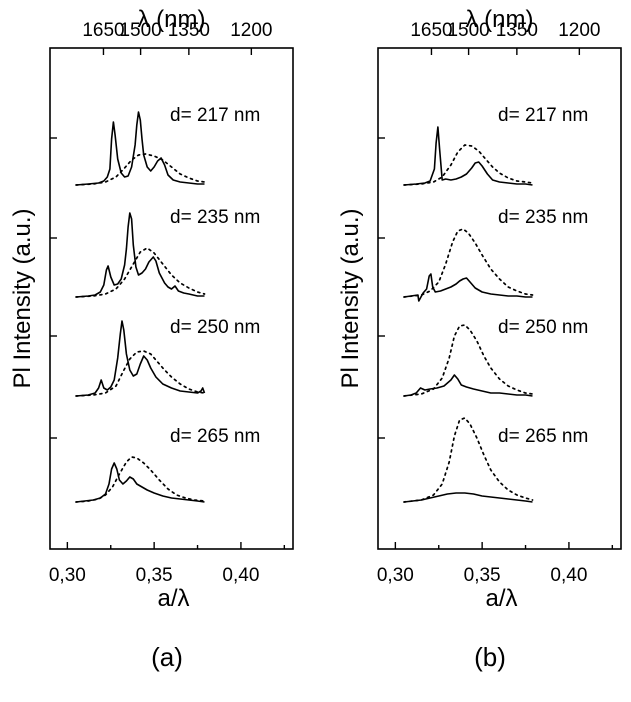 The width and height of the screenshot is (631, 702). Describe the element at coordinates (490, 657) in the screenshot. I see `panel-label: (b)` at that location.